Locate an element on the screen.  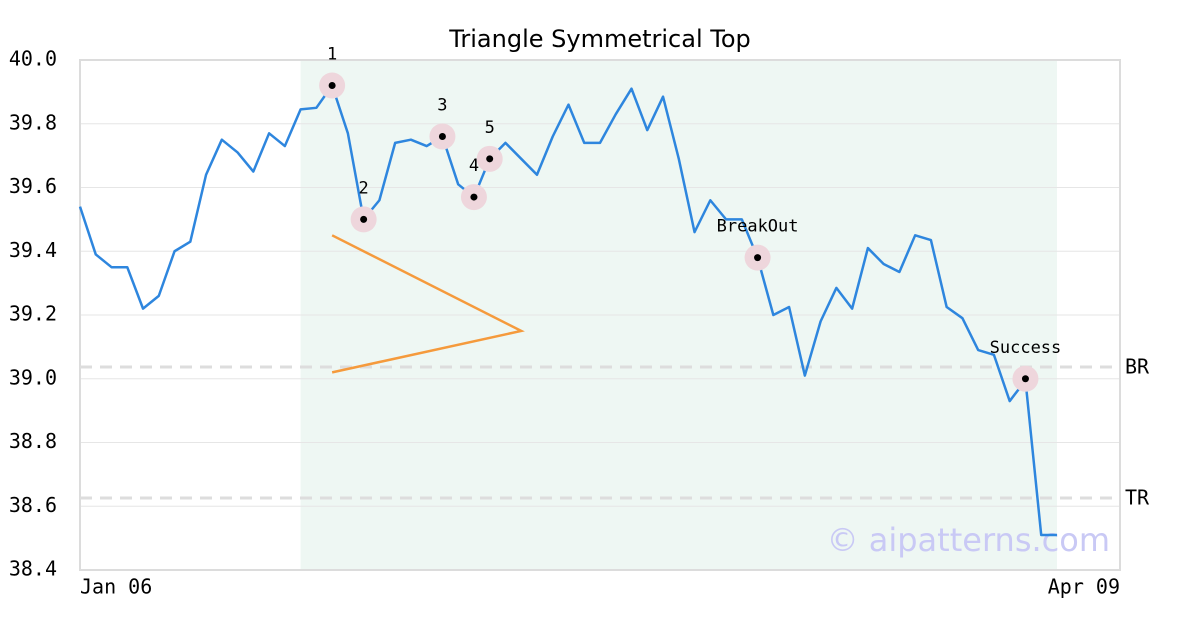
y-tick-label: 39.0 is located at coordinates (33, 377).